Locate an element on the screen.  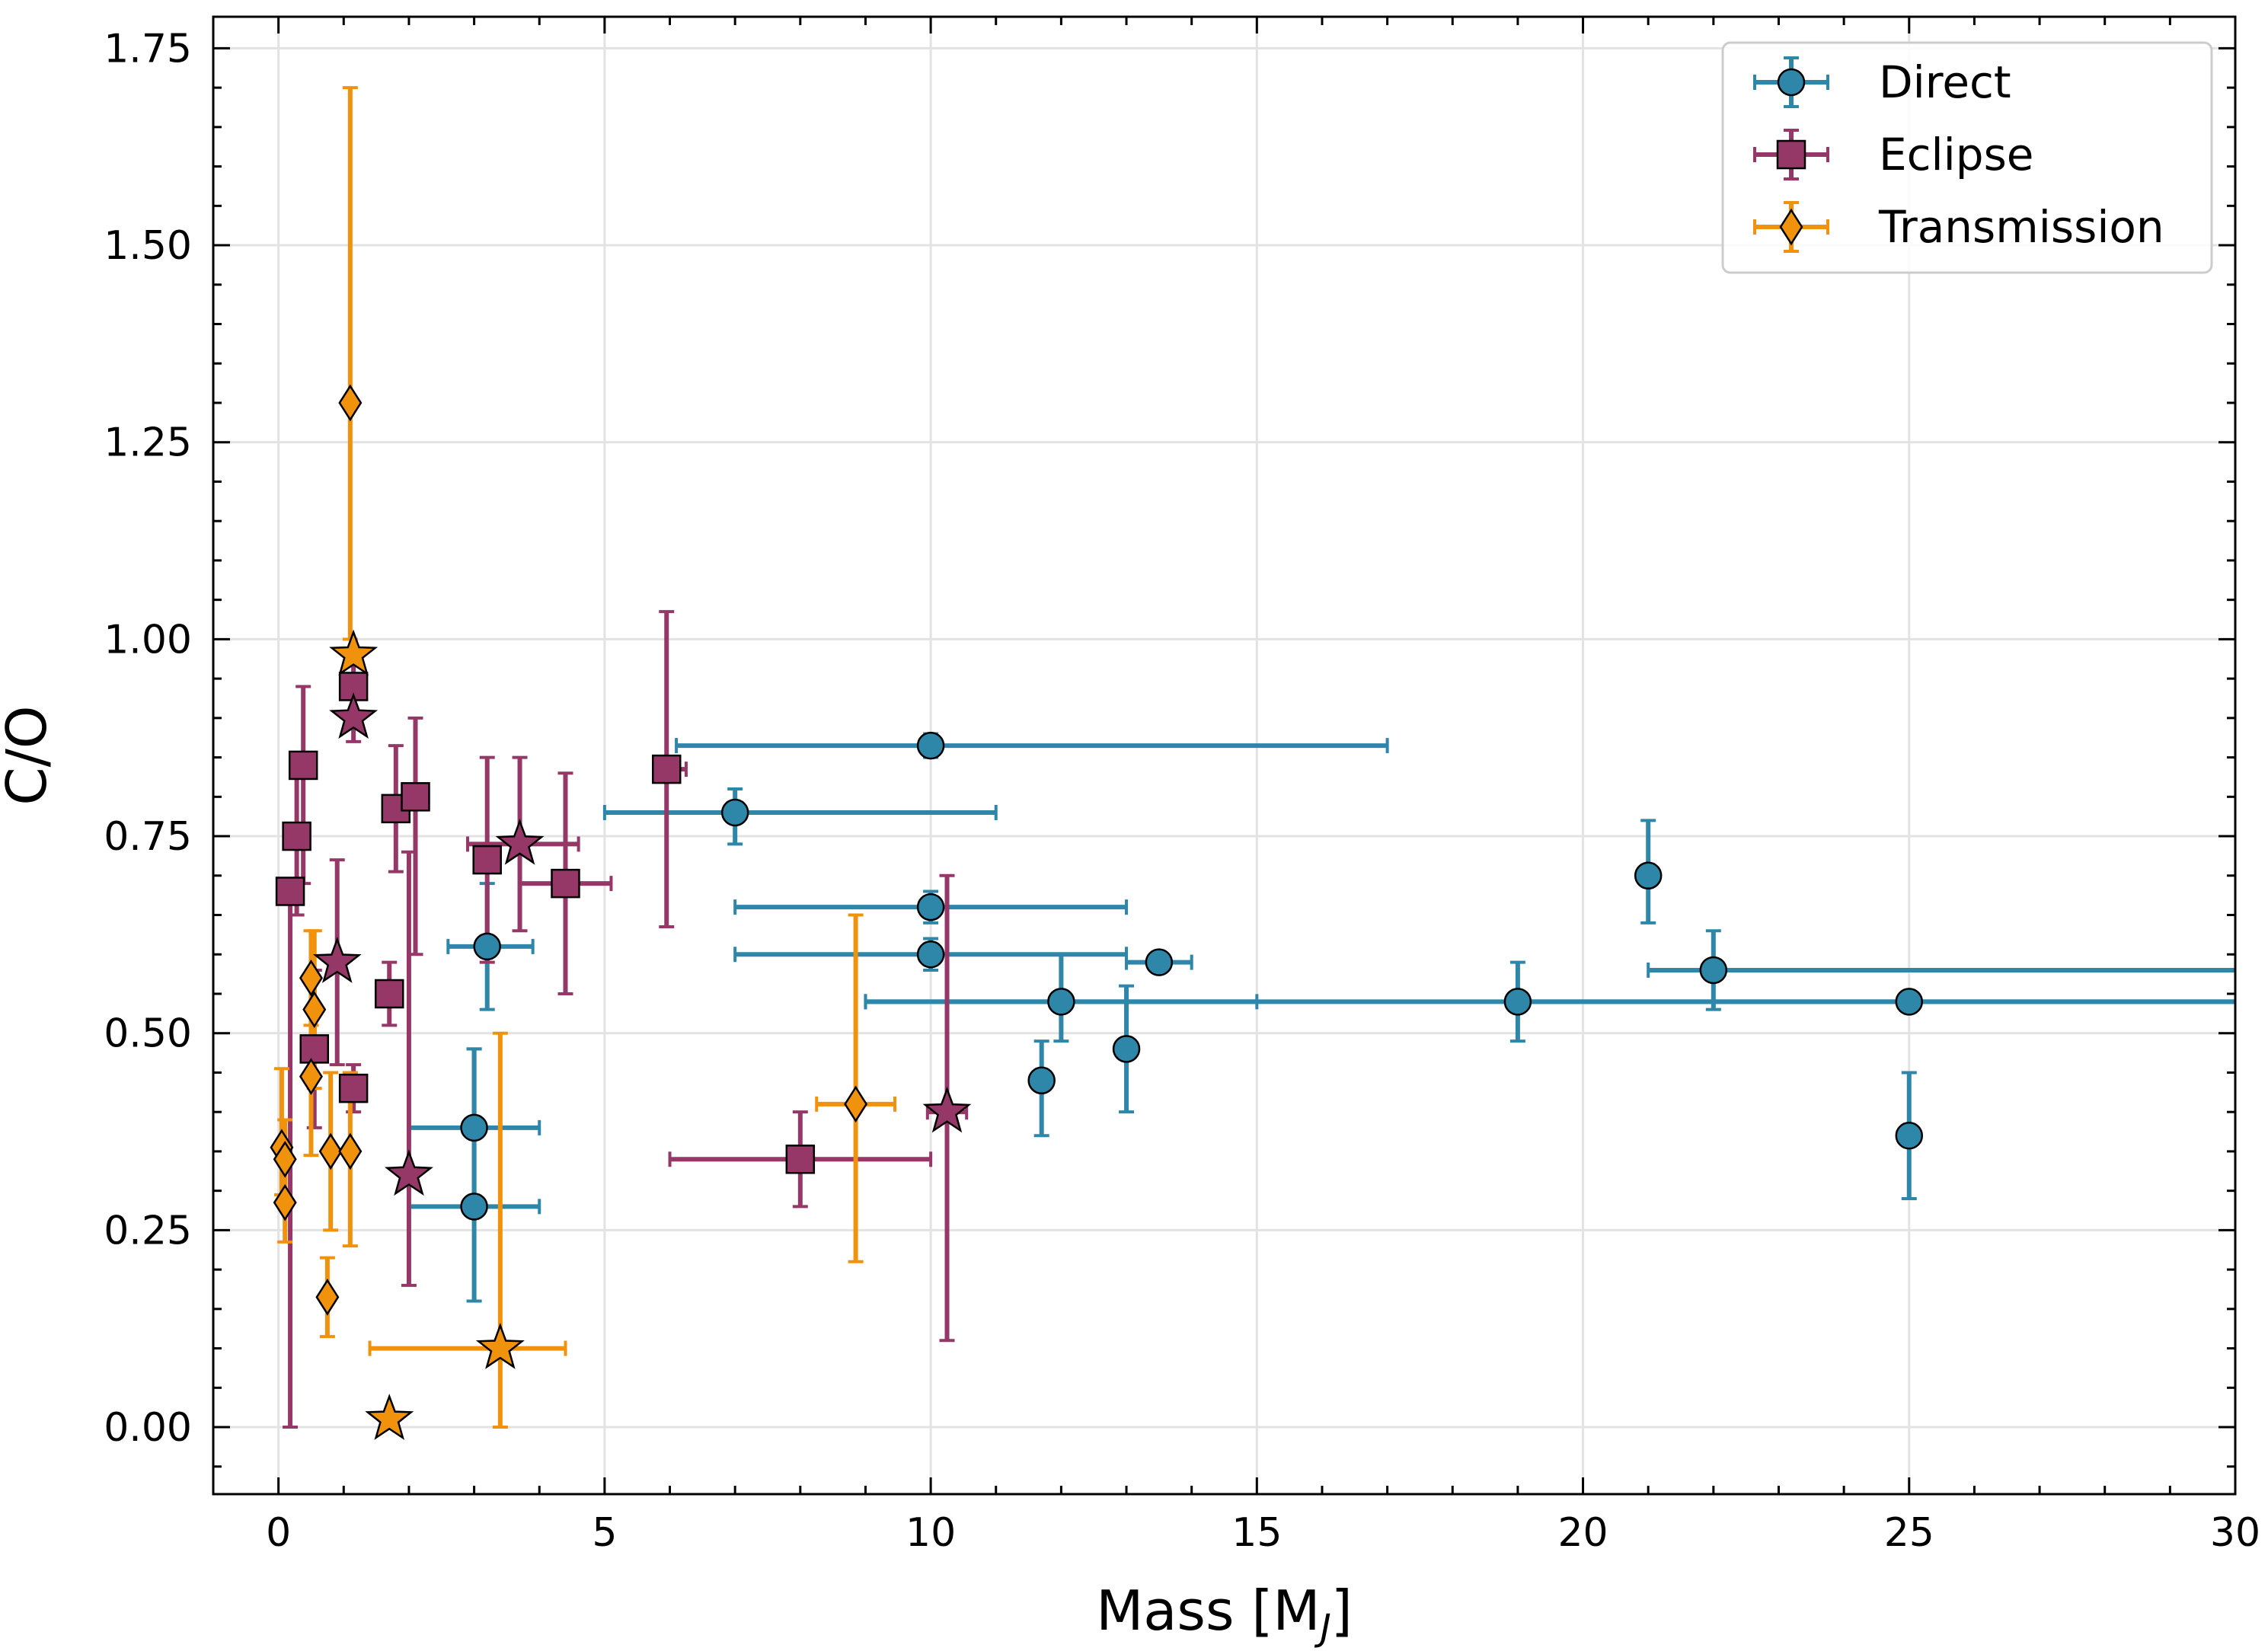
legend-marker-transmission is located at coordinates (1791, 227).